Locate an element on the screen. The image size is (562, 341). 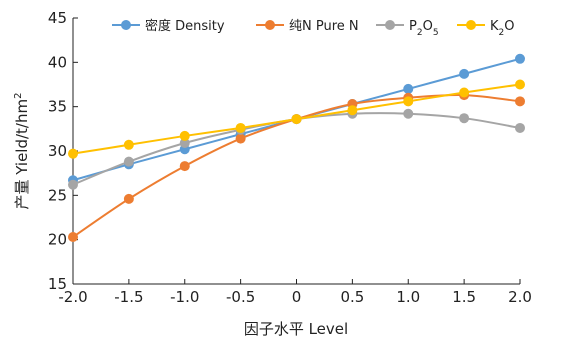
y-tick-label: 35 is located at coordinates (57, 107).